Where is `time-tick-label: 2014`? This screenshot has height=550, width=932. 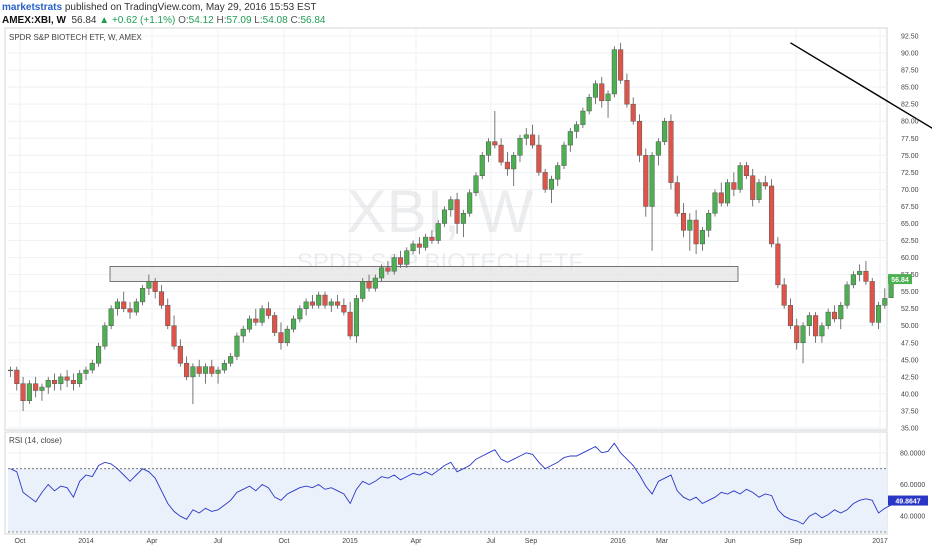 time-tick-label: 2014 is located at coordinates (86, 541).